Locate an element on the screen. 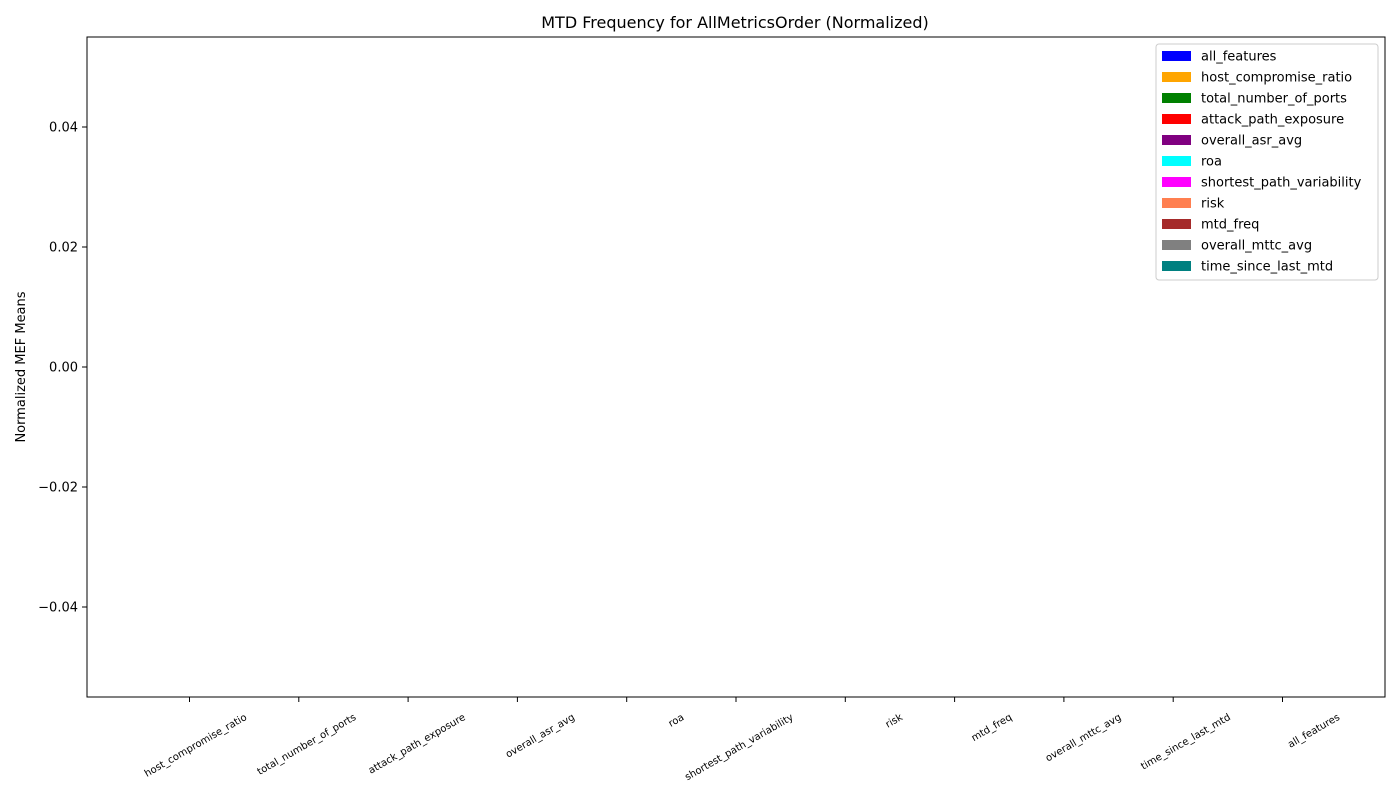 The height and width of the screenshot is (800, 1400). x-tick-label: all_features is located at coordinates (1314, 731).